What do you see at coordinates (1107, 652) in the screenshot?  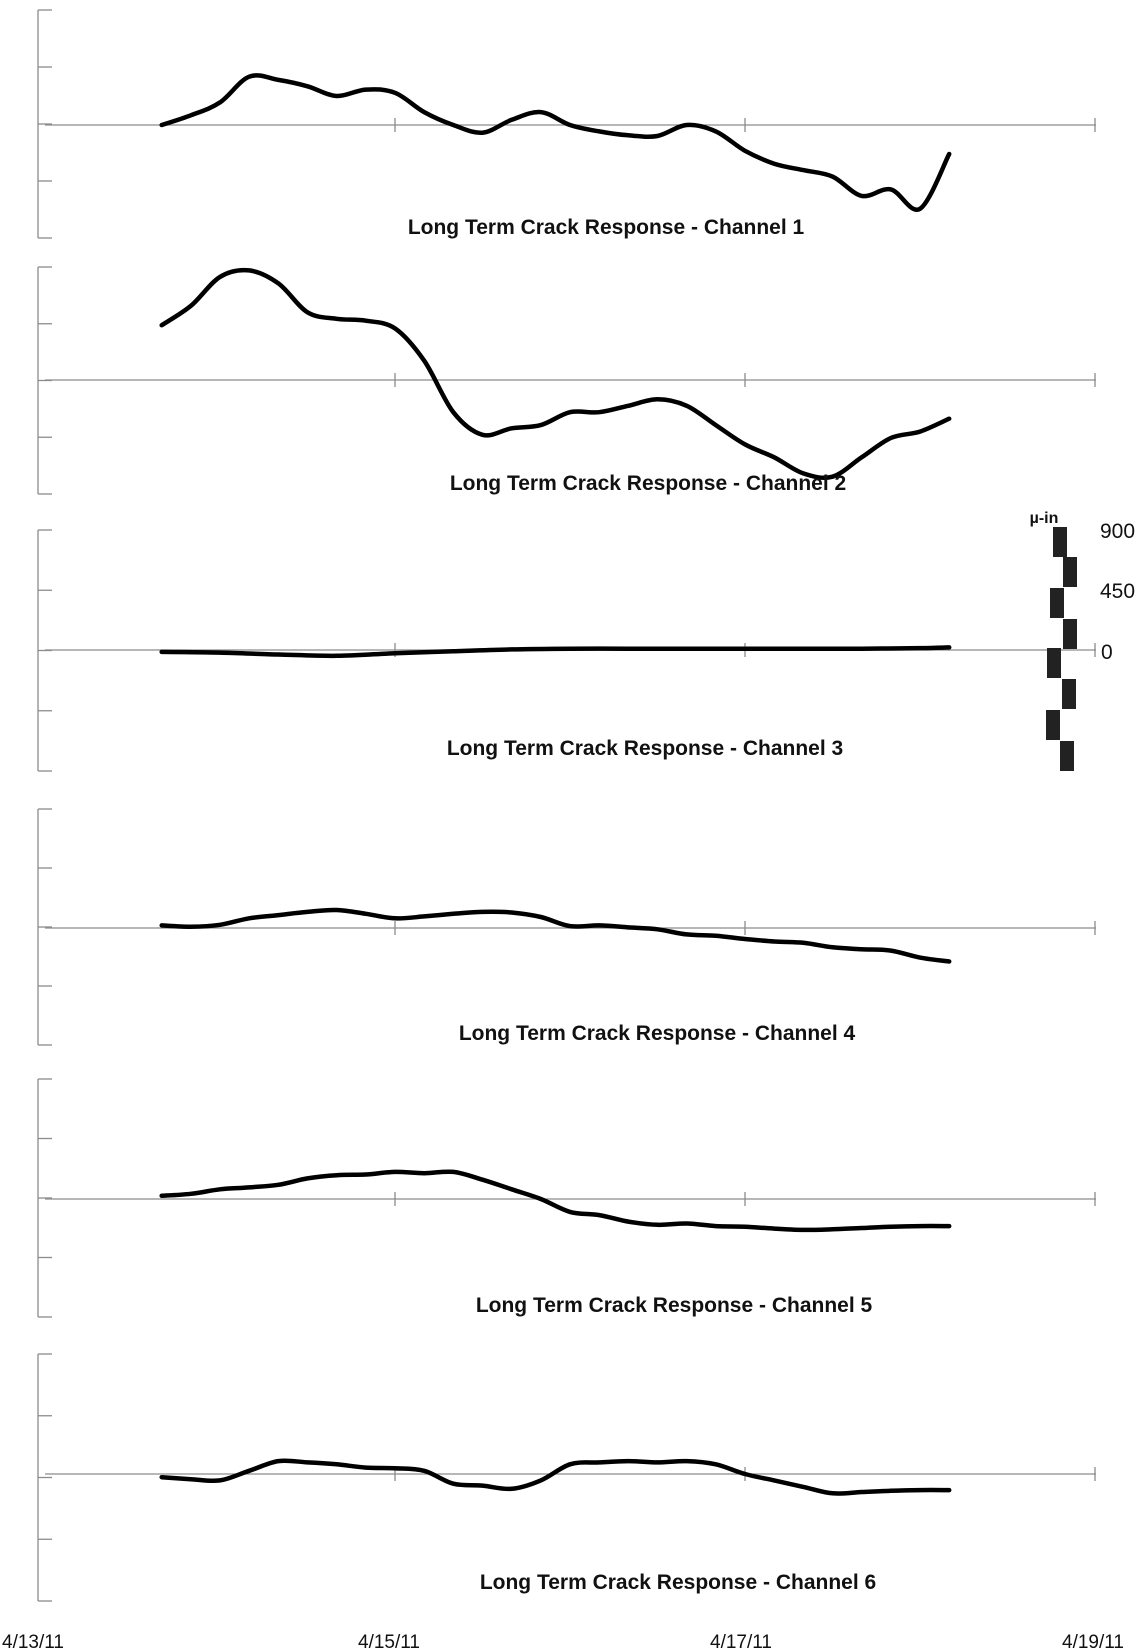 I see `legend-label-0: 0` at bounding box center [1107, 652].